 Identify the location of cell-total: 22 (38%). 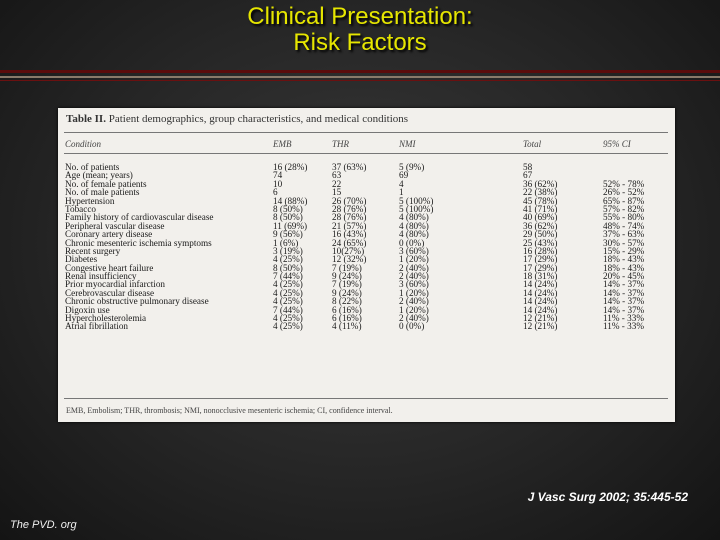
(540, 192).